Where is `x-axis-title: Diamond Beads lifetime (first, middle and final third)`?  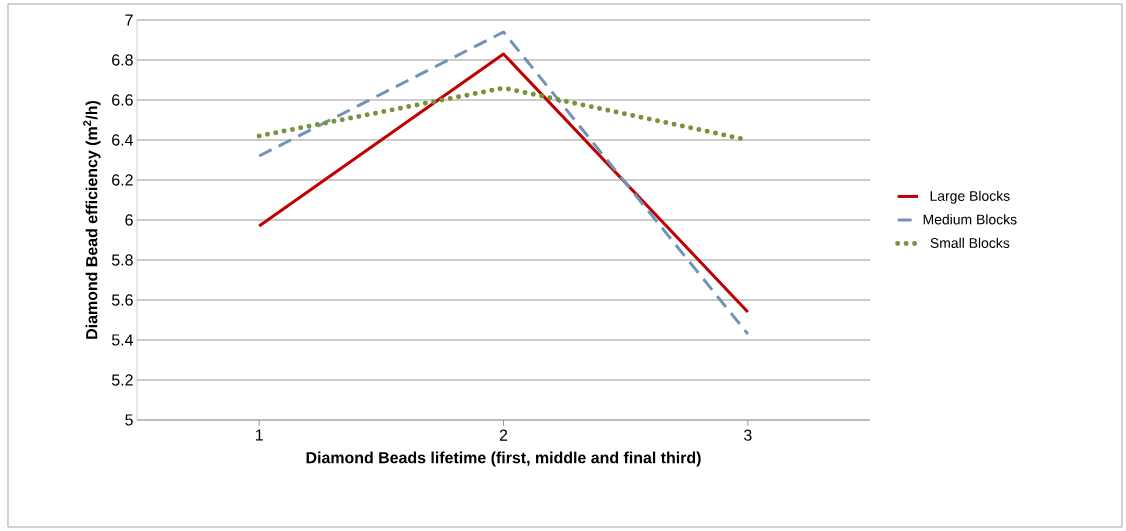 x-axis-title: Diamond Beads lifetime (first, middle and final third) is located at coordinates (503, 459).